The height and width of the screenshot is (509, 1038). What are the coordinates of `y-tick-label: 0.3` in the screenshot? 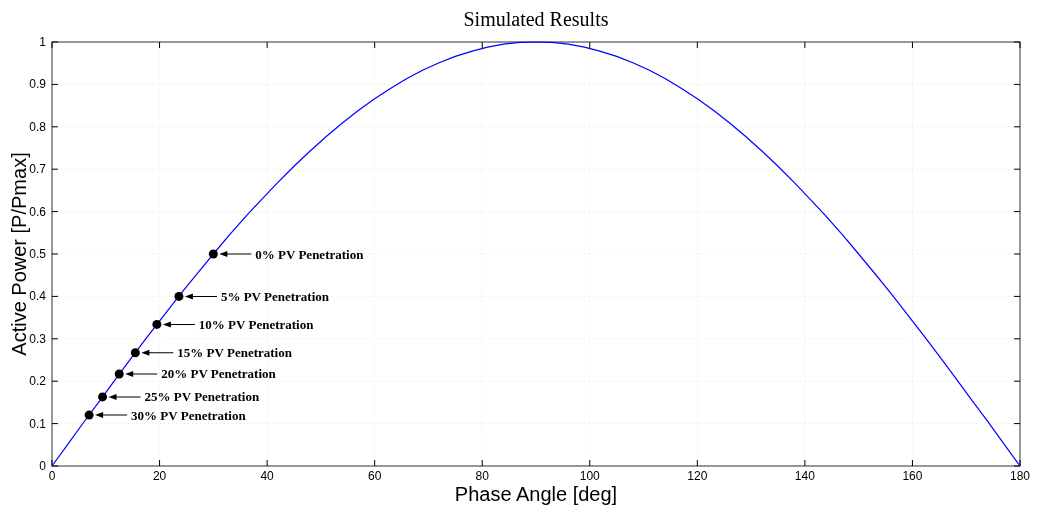 It's located at (38, 338).